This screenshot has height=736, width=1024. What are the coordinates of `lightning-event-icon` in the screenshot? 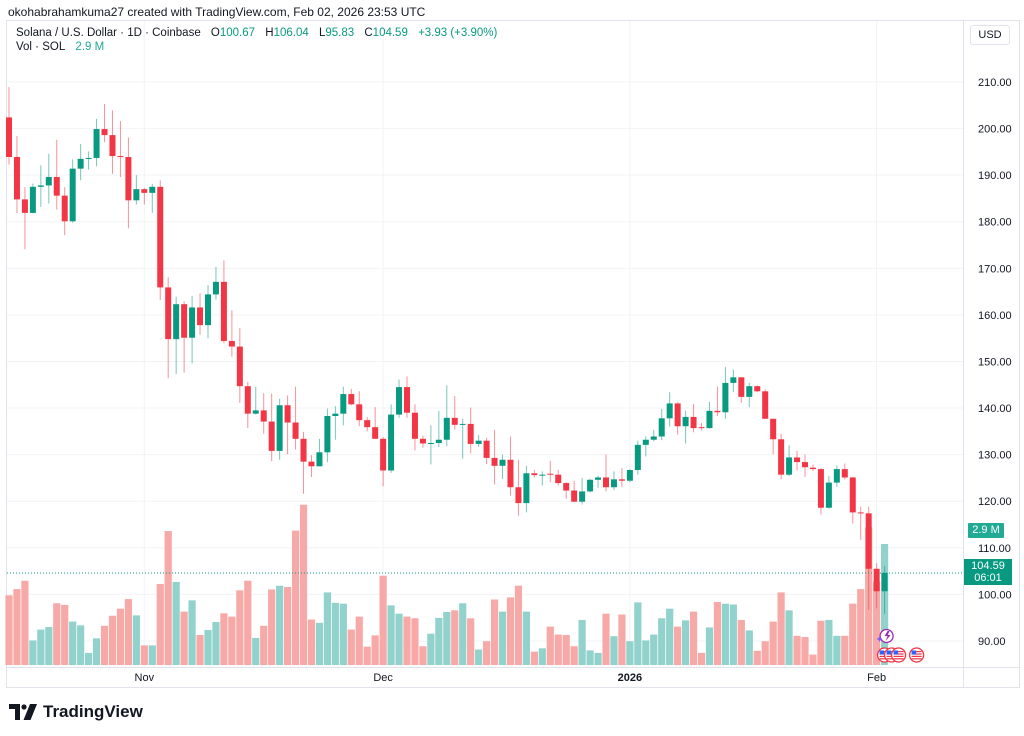 It's located at (885, 636).